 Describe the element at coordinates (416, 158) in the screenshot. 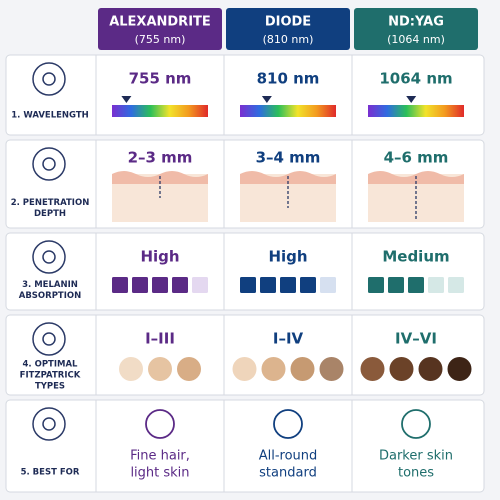

I see `cell-value: 4–6 mm` at that location.